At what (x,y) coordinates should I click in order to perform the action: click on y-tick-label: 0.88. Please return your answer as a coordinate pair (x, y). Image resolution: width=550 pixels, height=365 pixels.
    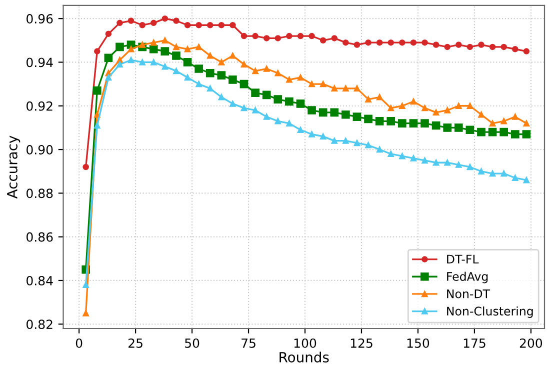
    Looking at the image, I should click on (39, 193).